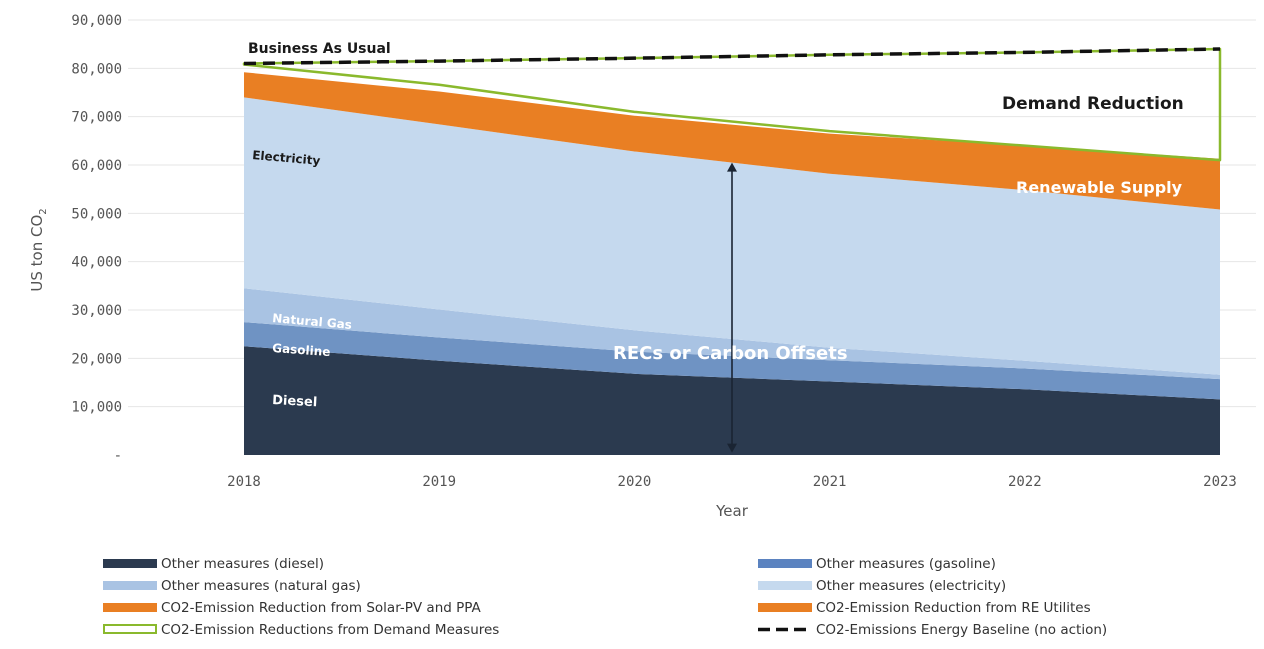 The image size is (1264, 649). What do you see at coordinates (732, 448) in the screenshot?
I see `recs-arrow-head-down` at bounding box center [732, 448].